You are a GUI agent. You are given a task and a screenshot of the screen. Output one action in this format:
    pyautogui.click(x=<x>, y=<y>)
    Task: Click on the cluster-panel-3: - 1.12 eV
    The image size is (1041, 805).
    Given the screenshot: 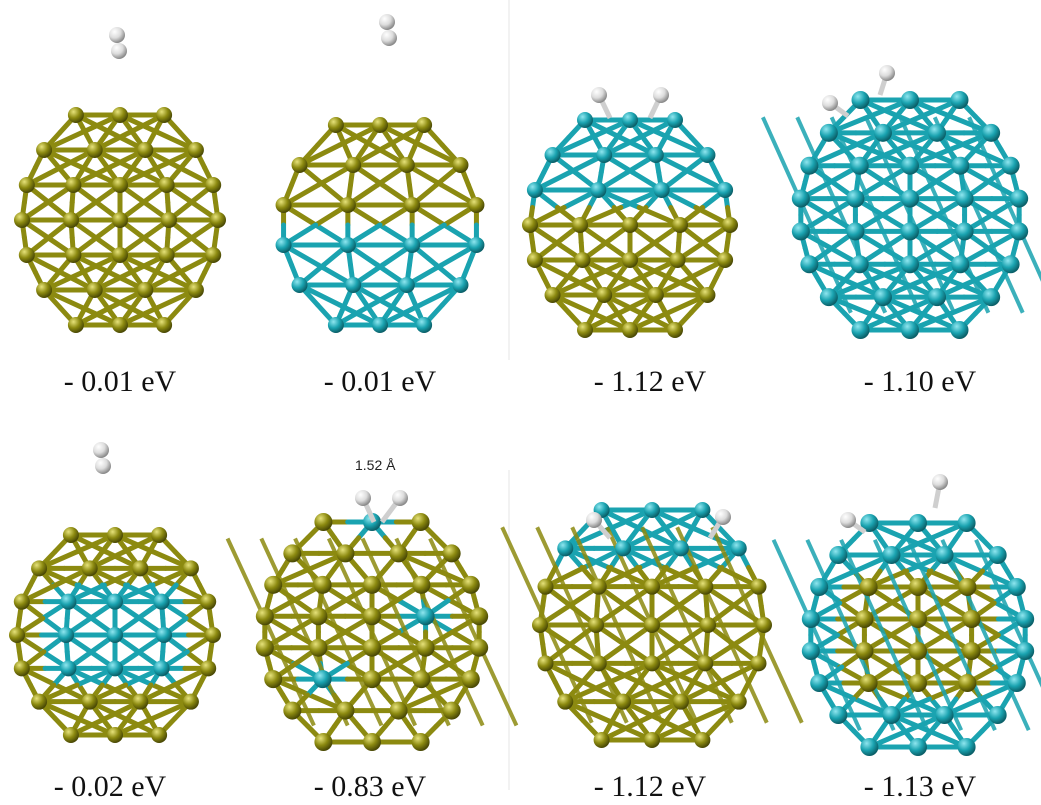 What is the action you would take?
    pyautogui.click(x=640, y=200)
    